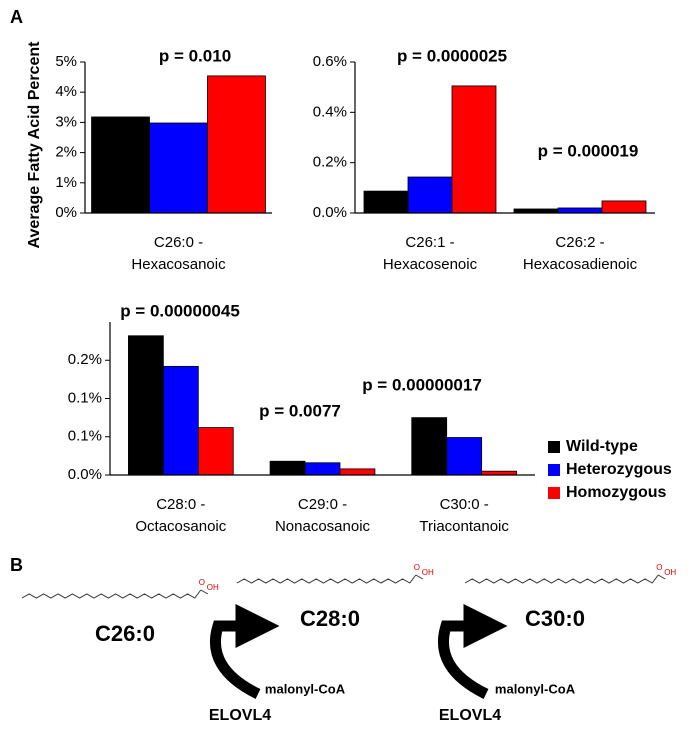 The height and width of the screenshot is (732, 691). What do you see at coordinates (180, 504) in the screenshot?
I see `x-tick-label: C28:0 -` at bounding box center [180, 504].